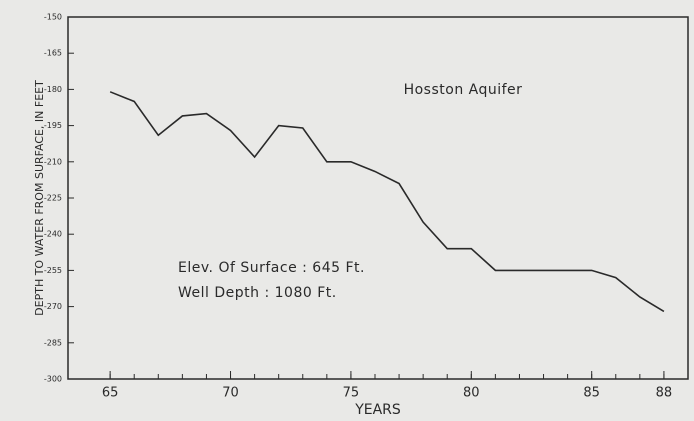 Image resolution: width=694 pixels, height=421 pixels. Describe the element at coordinates (110, 393) in the screenshot. I see `x-tick-label: 65` at that location.